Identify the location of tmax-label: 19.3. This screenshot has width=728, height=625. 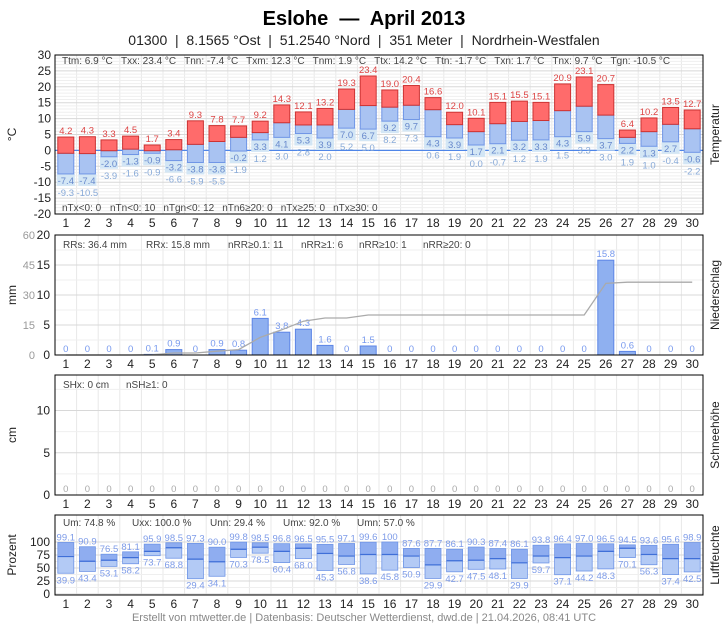
(346, 83).